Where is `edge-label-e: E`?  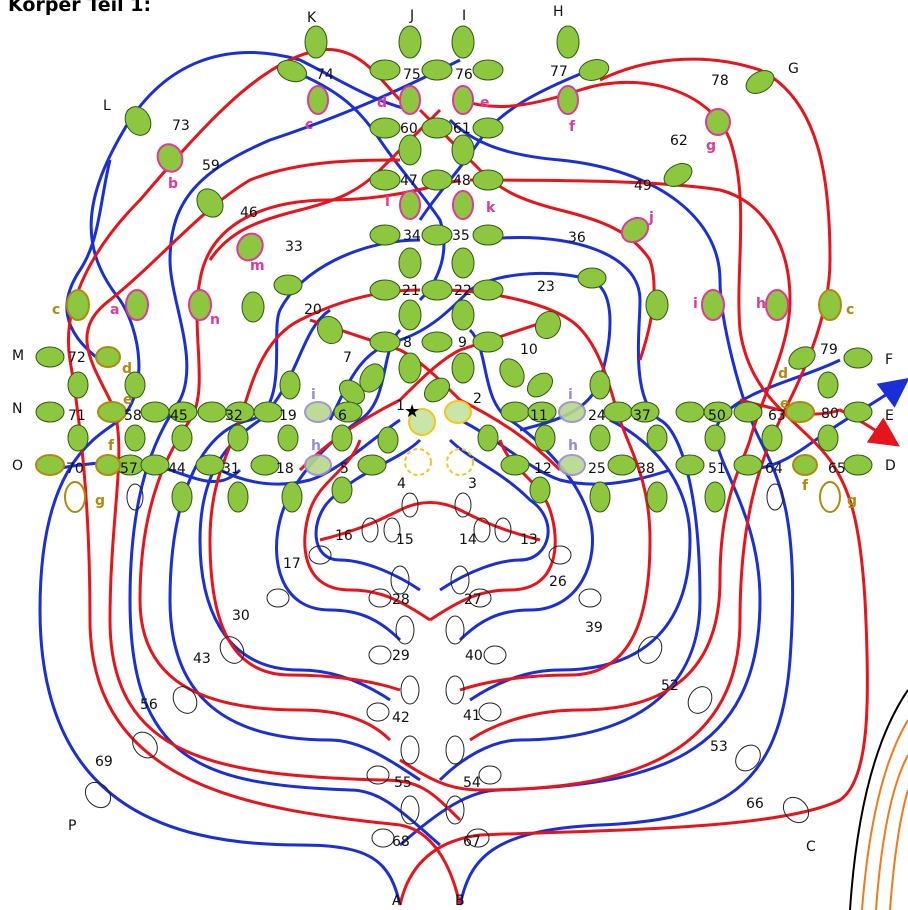 edge-label-e: E is located at coordinates (889, 416).